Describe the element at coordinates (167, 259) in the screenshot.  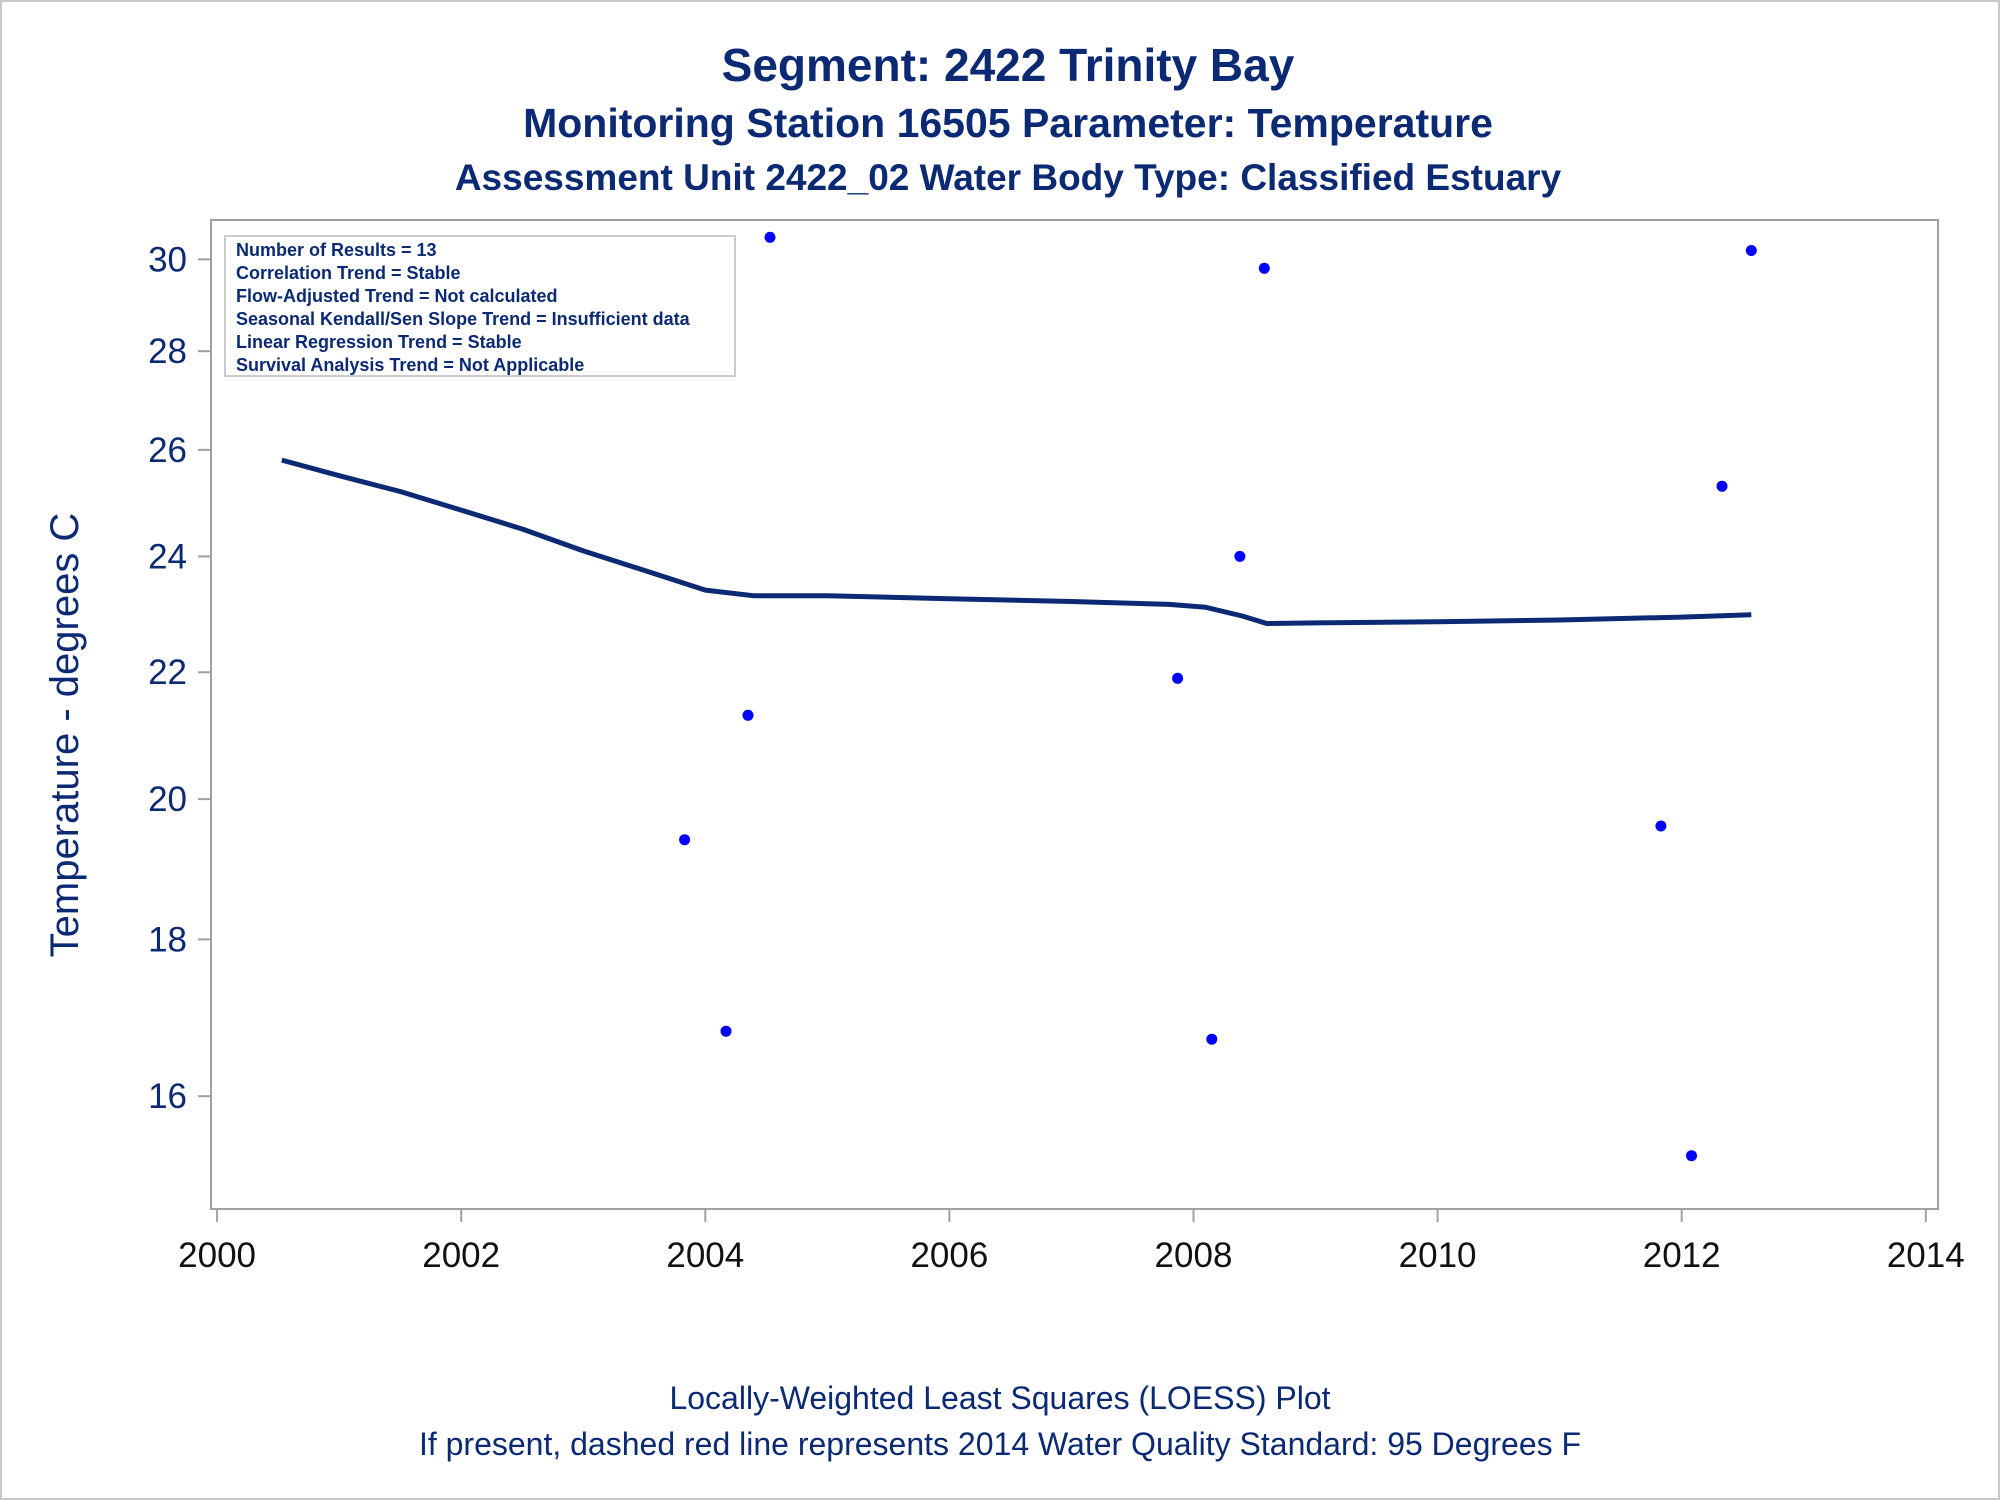
I see `y-tick-label: 30` at that location.